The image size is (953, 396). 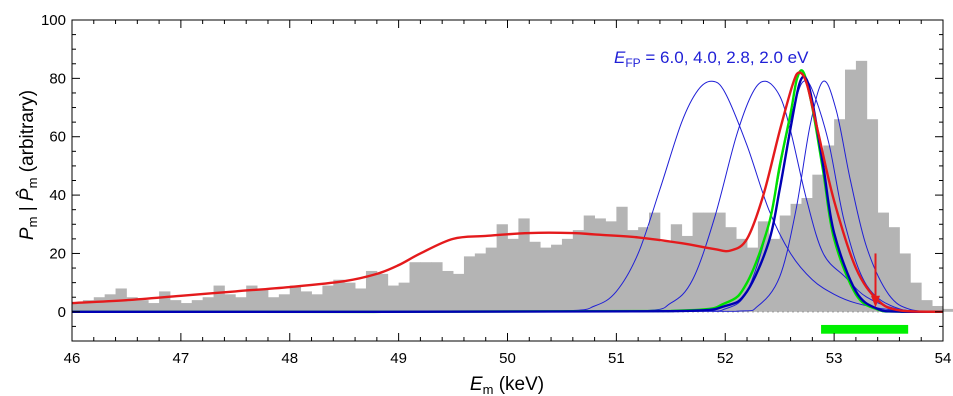 What do you see at coordinates (507, 358) in the screenshot?
I see `x-tick-label: 50` at bounding box center [507, 358].